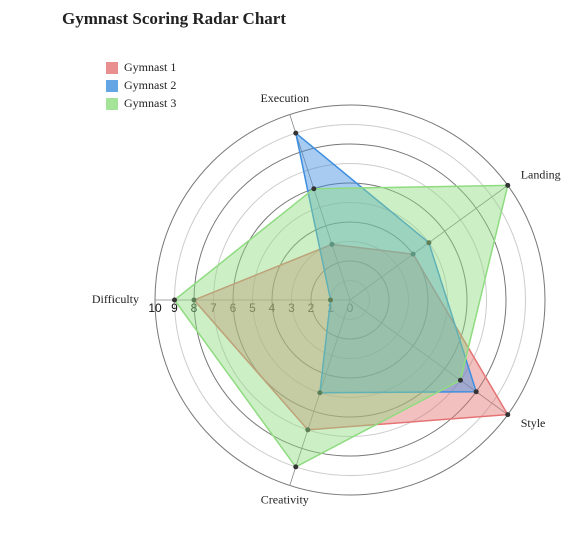 The image size is (572, 547). Describe the element at coordinates (233, 308) in the screenshot. I see `r-tick-label: 6` at that location.